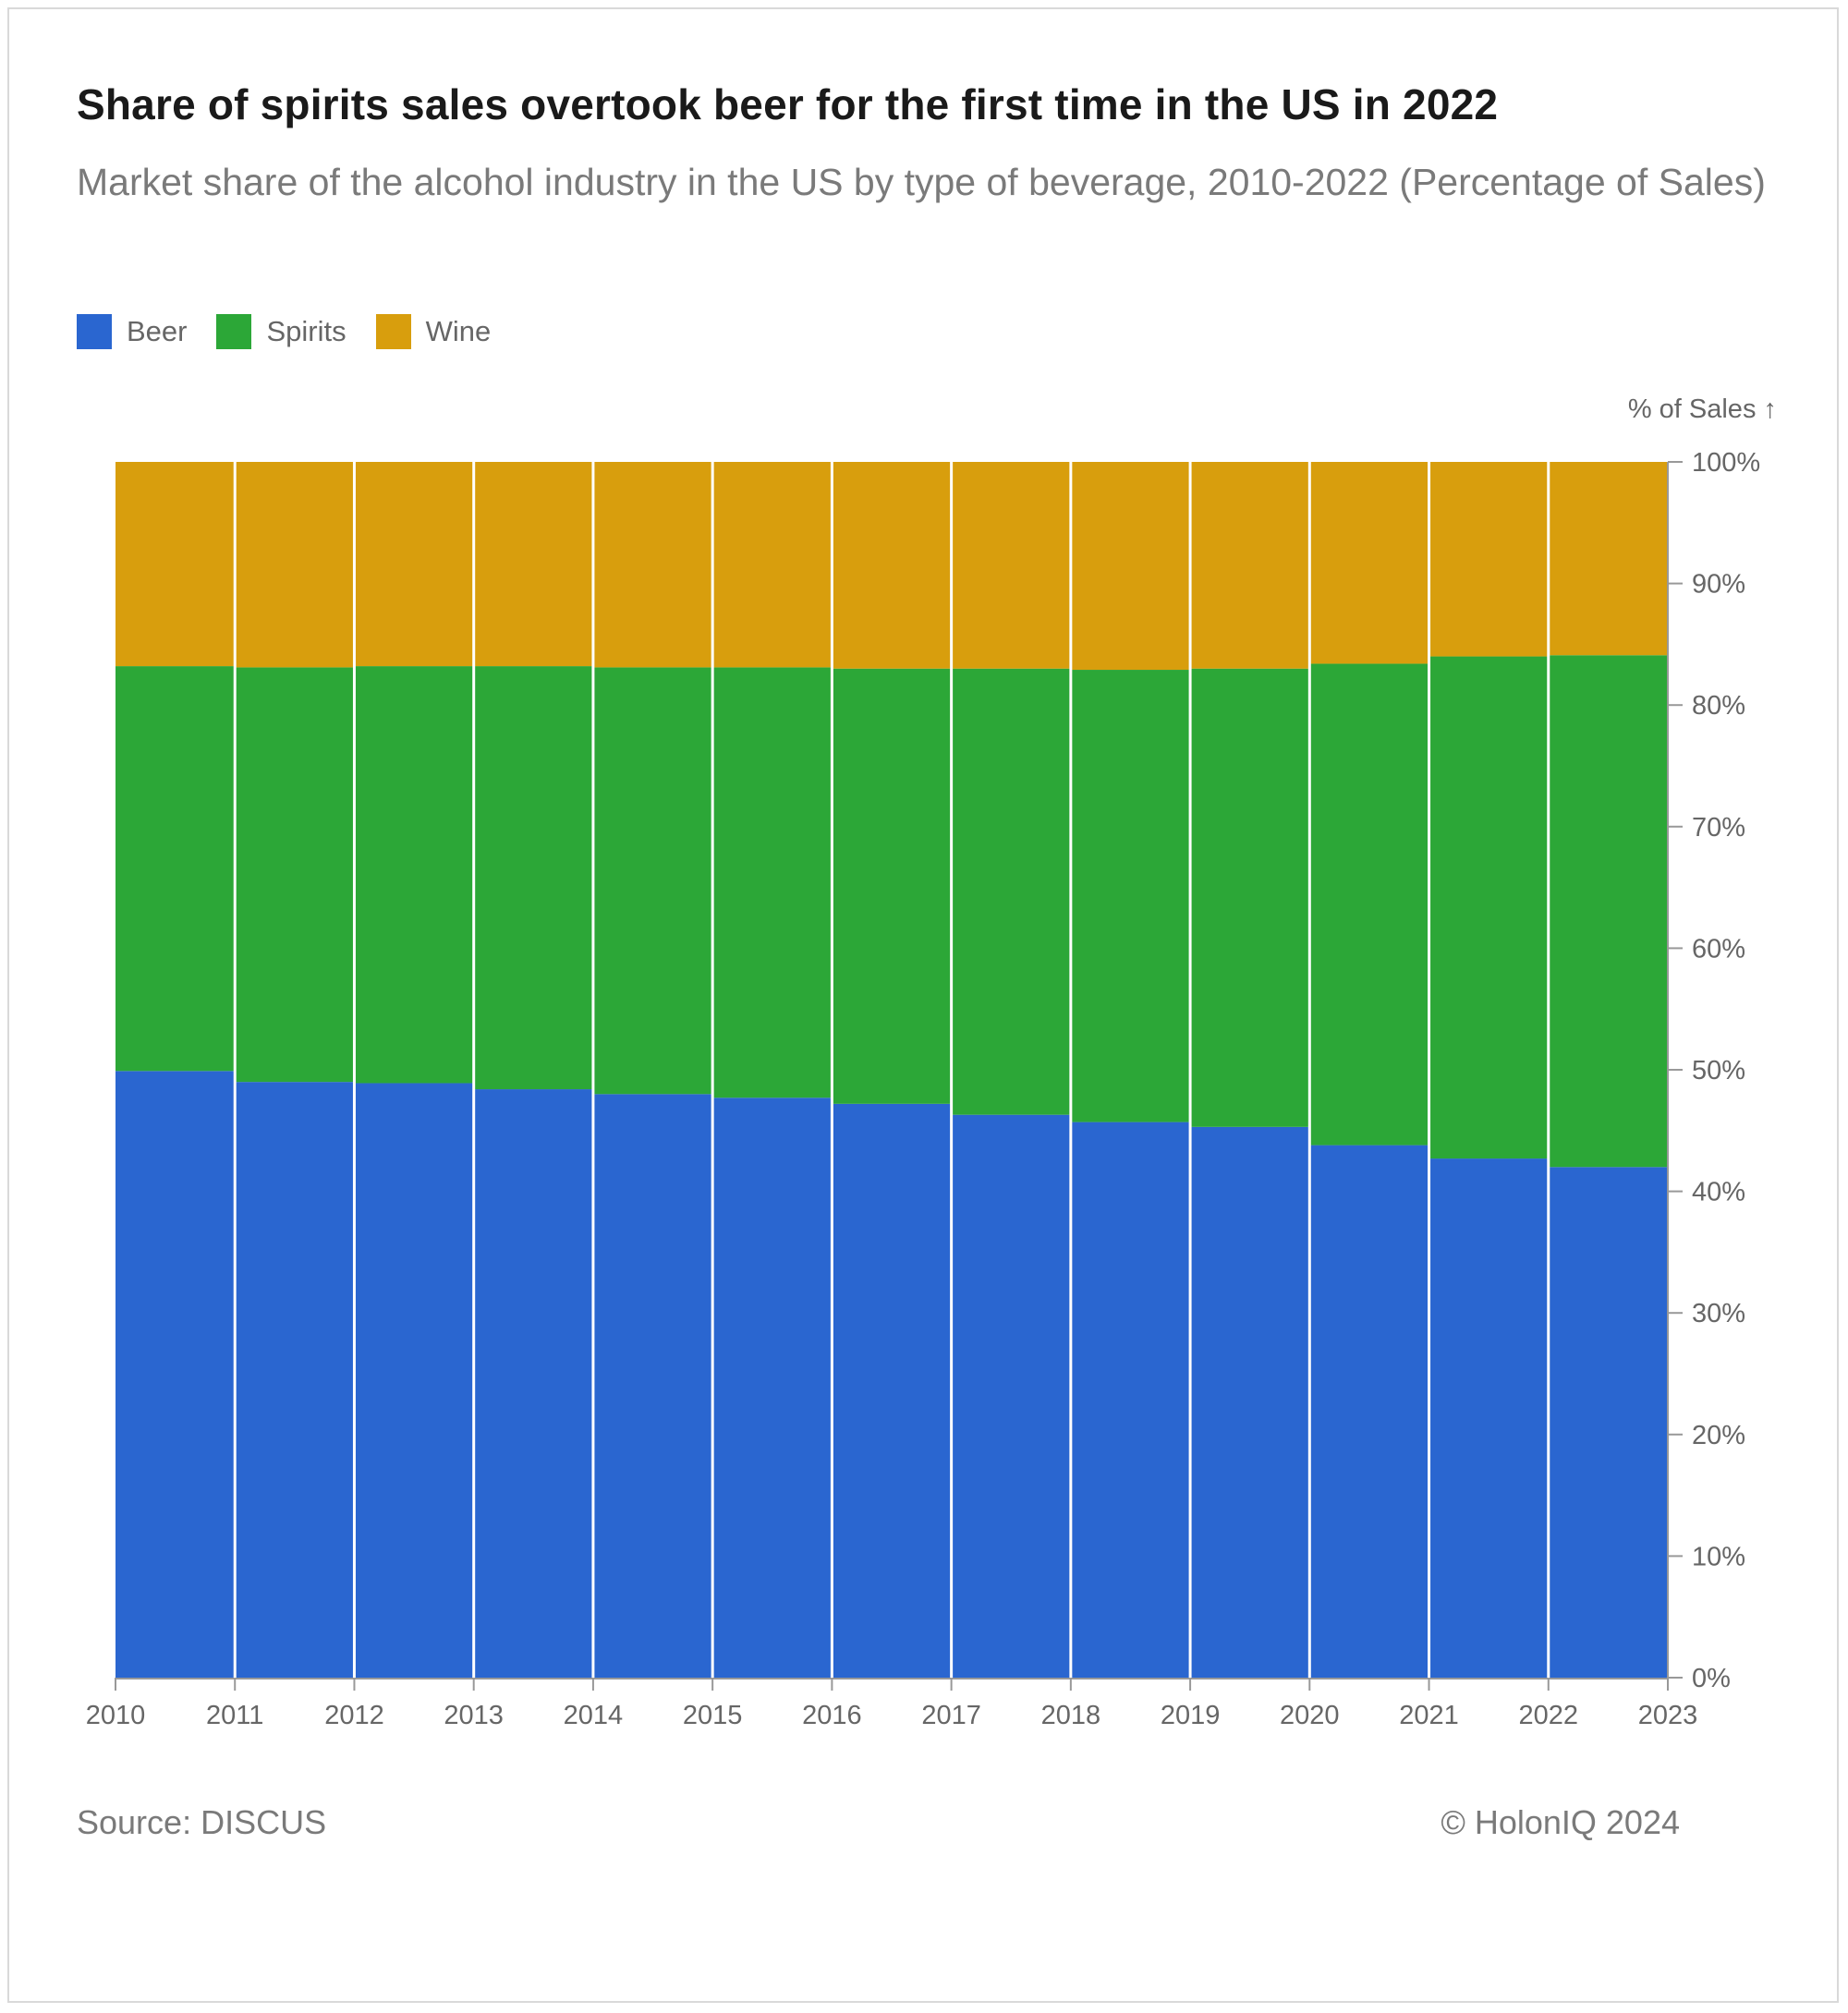  I want to click on bar-wine-2011, so click(295, 565).